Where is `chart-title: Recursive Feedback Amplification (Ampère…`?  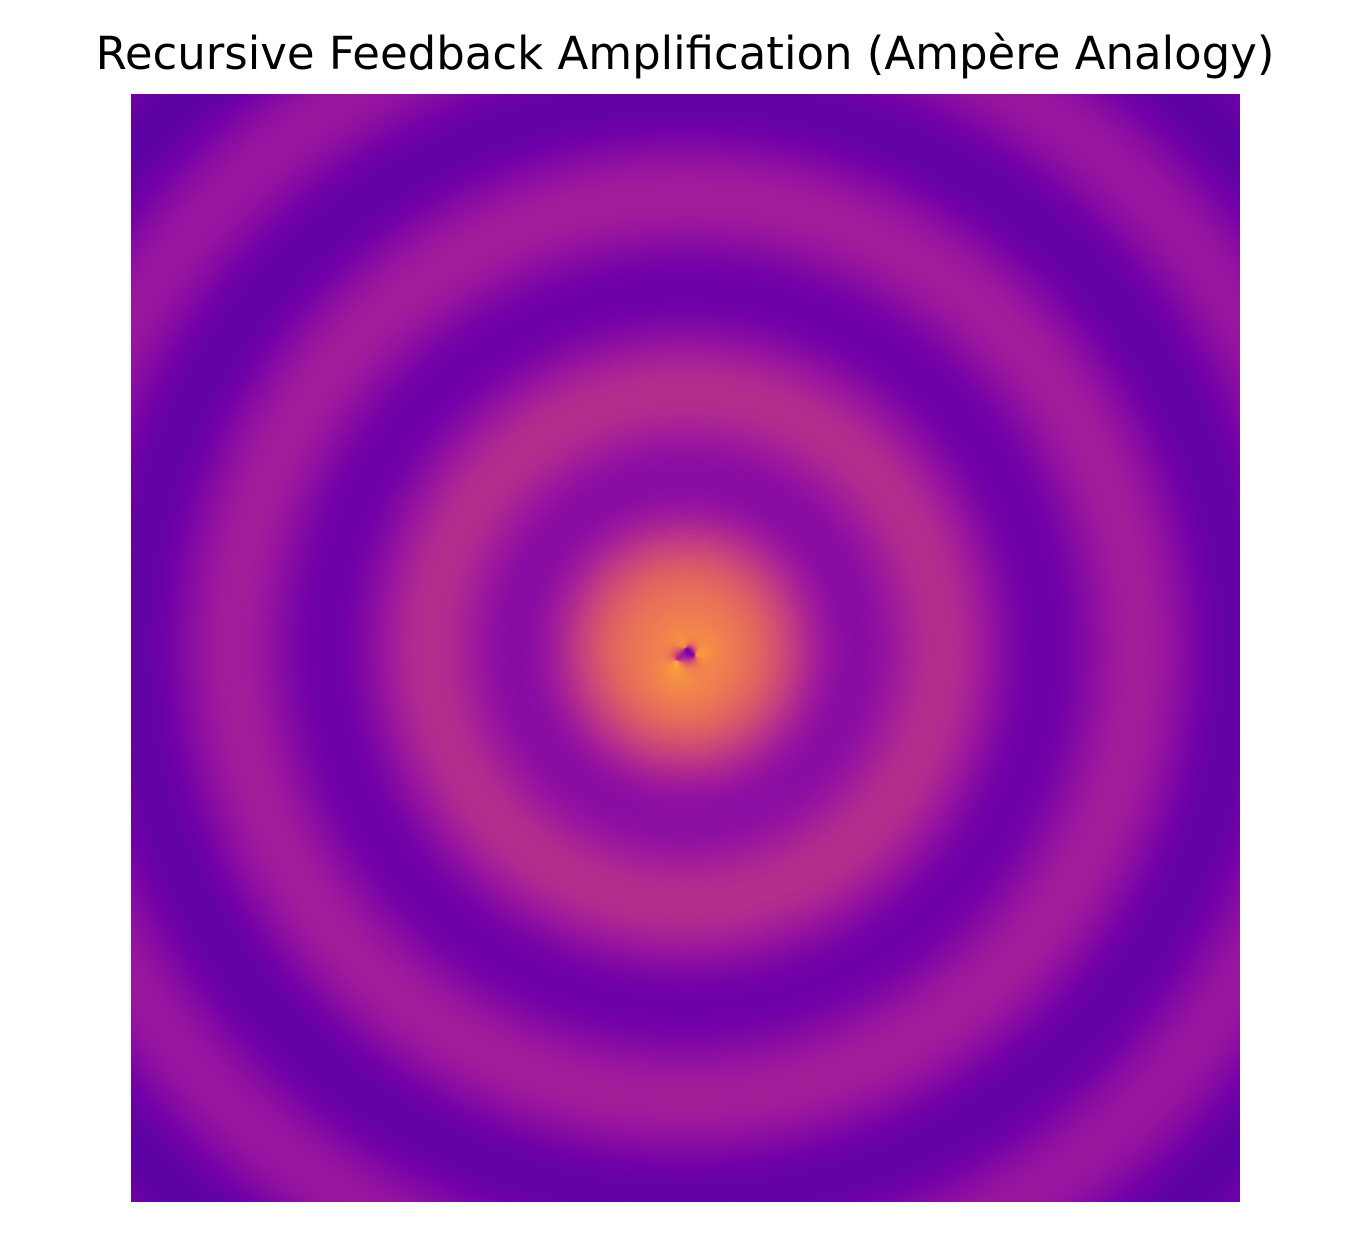
chart-title: Recursive Feedback Amplification (Ampère… is located at coordinates (685, 53).